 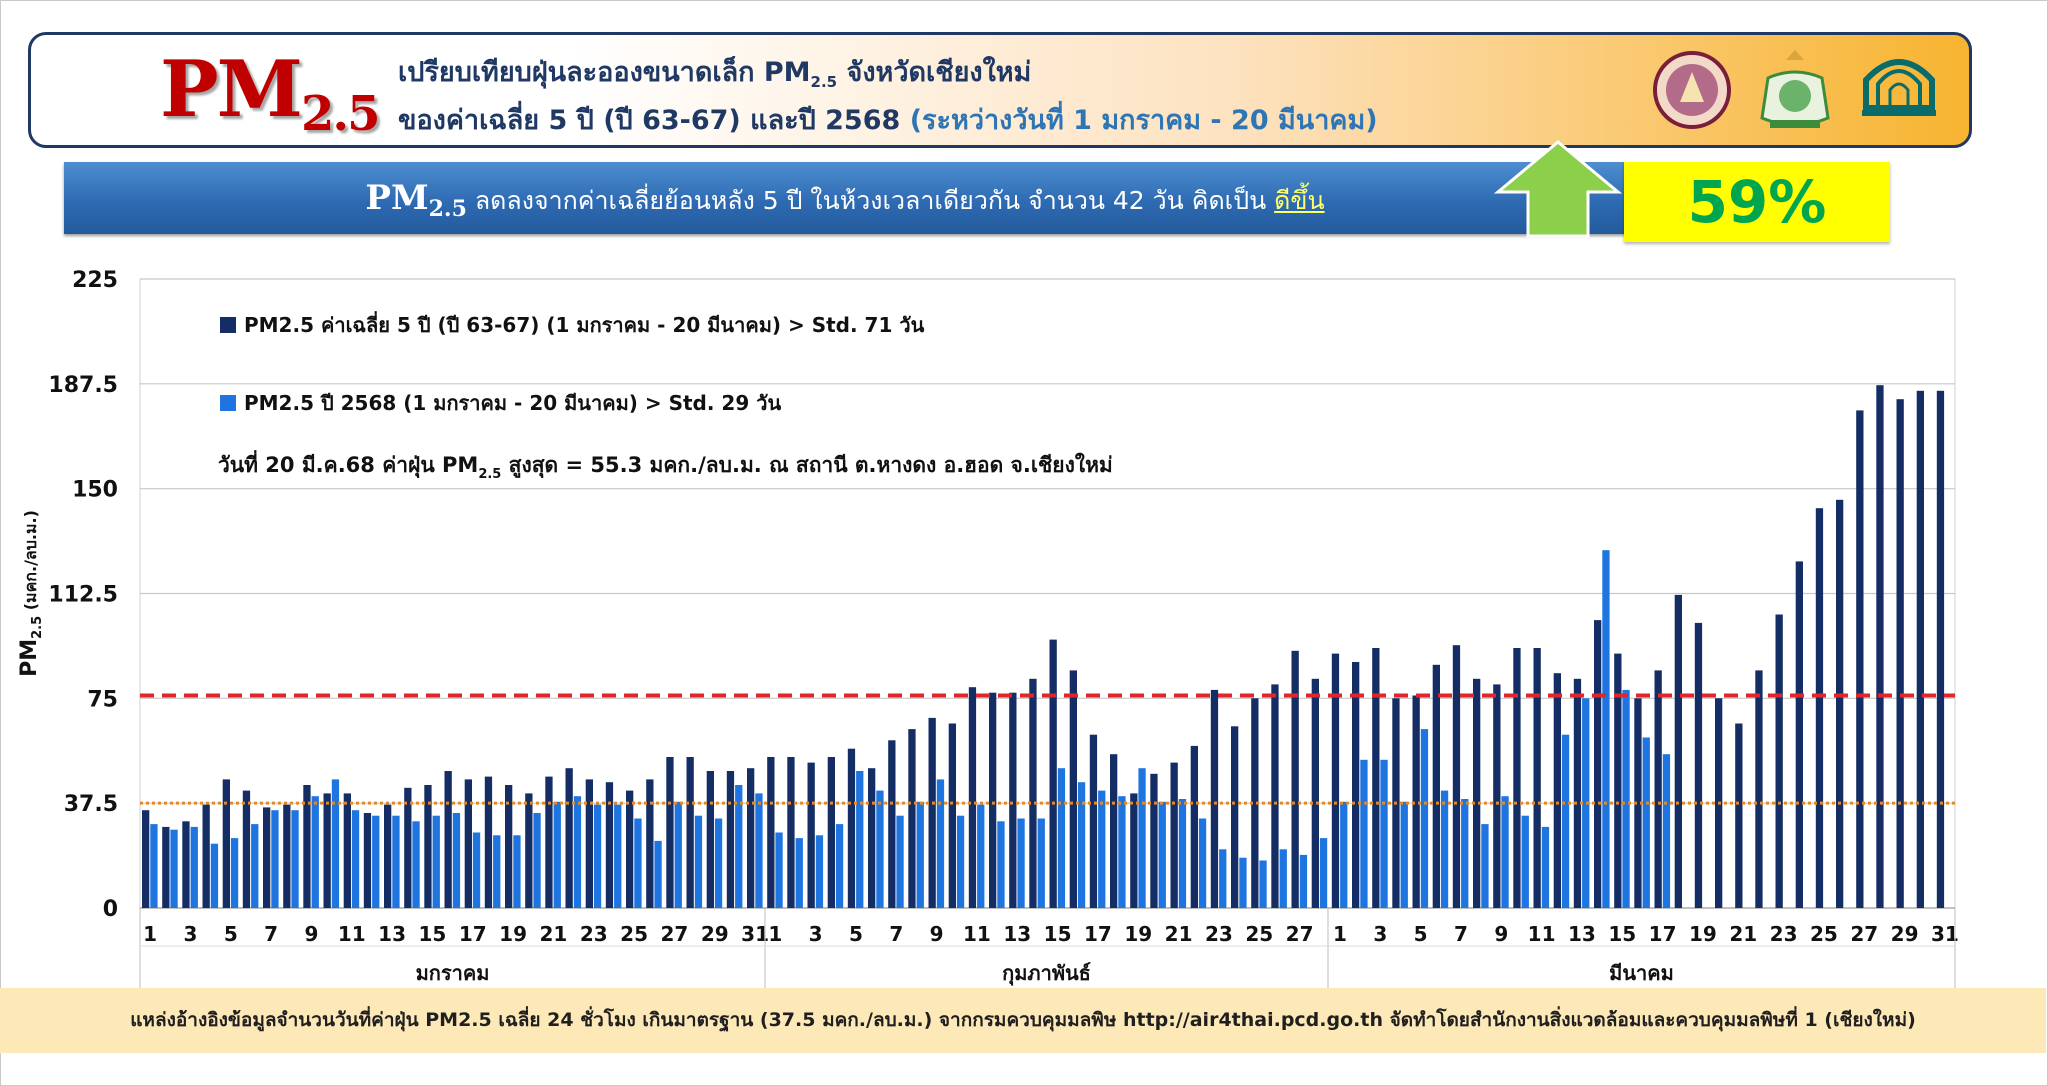 I want to click on x-tick-label: 31, so click(x=755, y=934).